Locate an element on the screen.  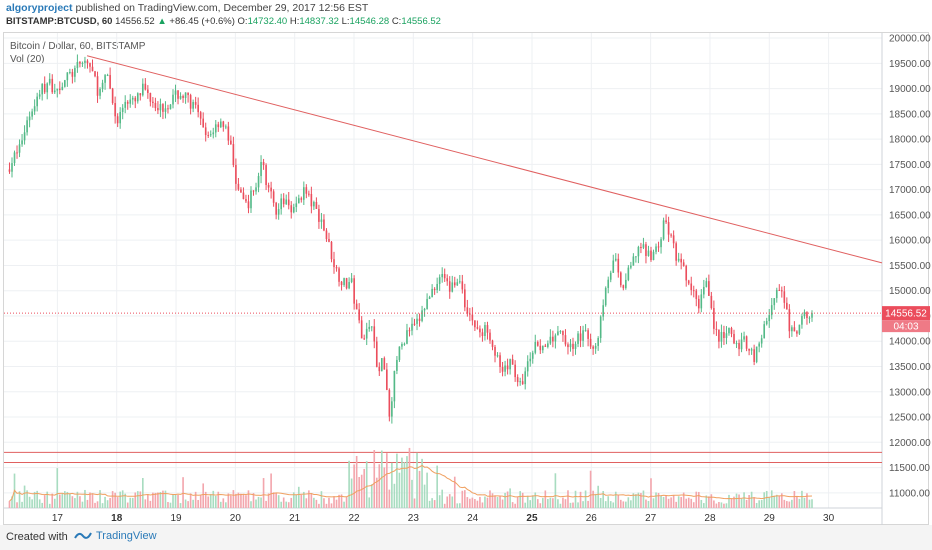
up-arrow-icon: ▲ is located at coordinates (162, 21).